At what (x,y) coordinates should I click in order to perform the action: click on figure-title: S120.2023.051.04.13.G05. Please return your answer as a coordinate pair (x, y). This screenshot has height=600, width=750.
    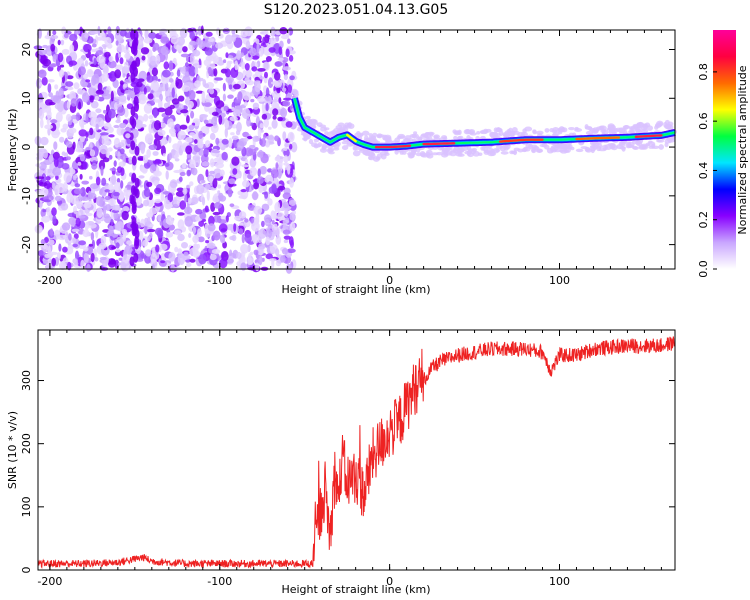
    Looking at the image, I should click on (356, 10).